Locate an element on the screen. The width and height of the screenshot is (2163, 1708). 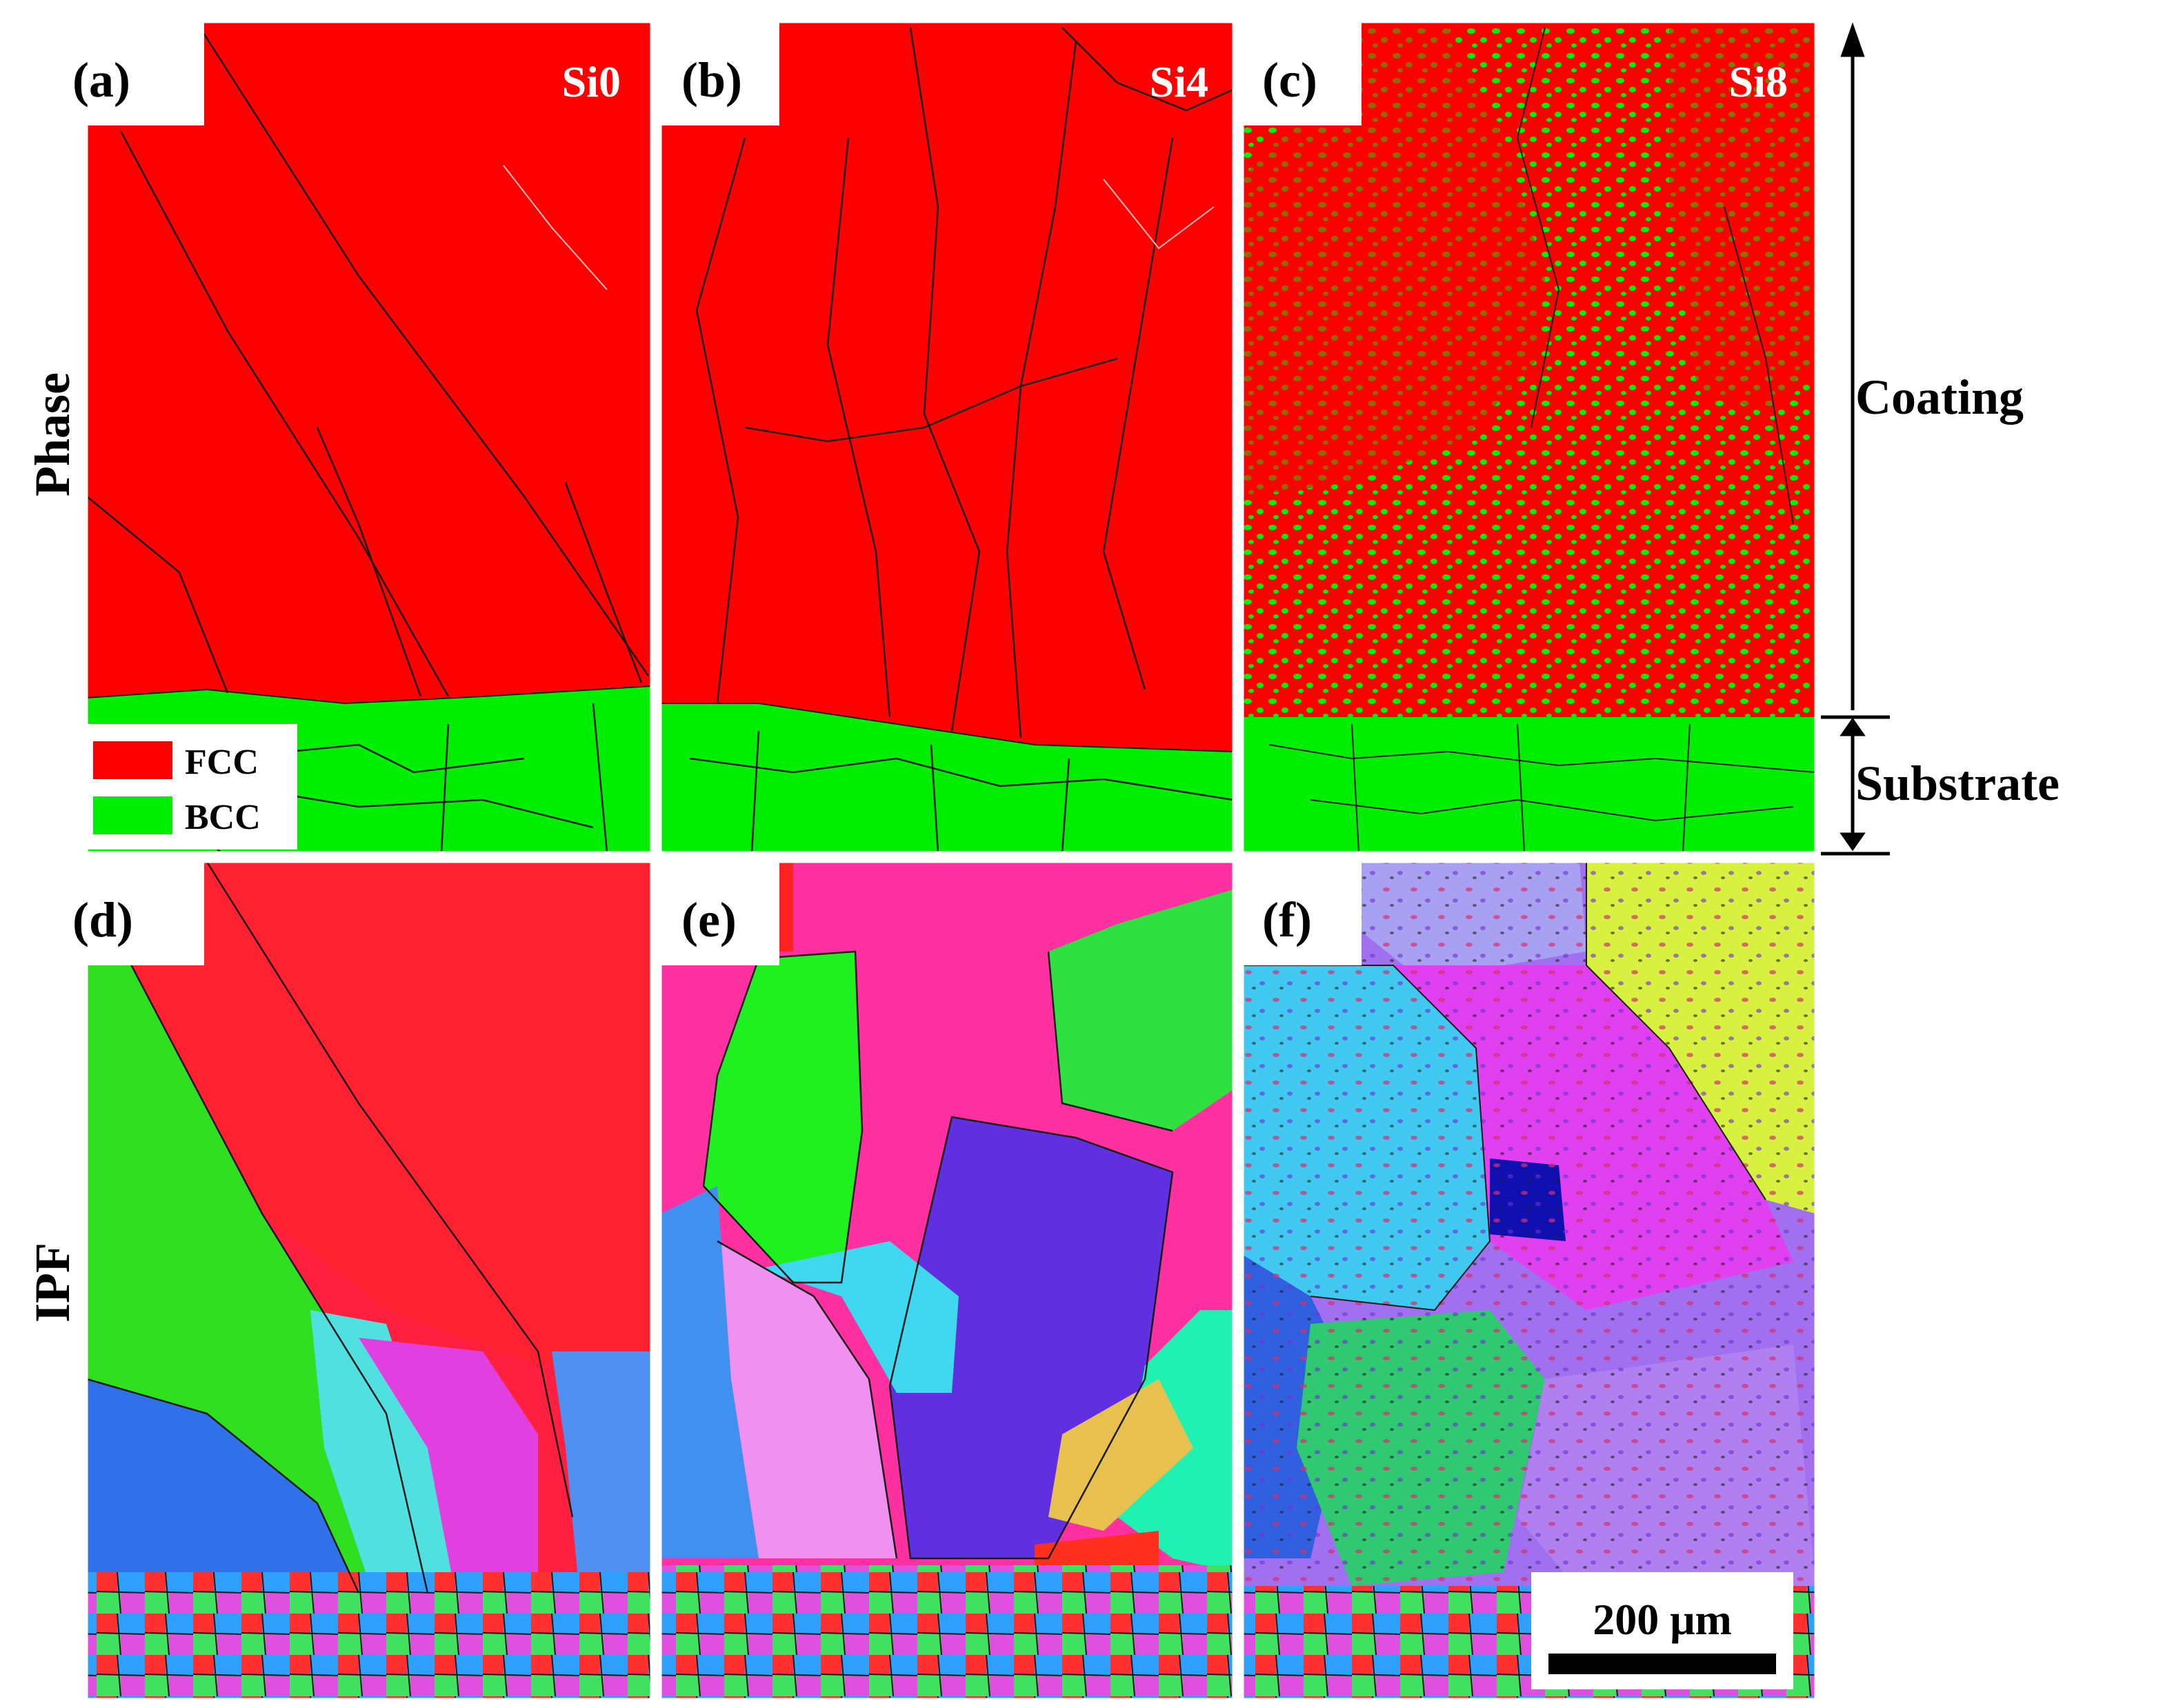
legend-label-bcc: BCC is located at coordinates (223, 817).